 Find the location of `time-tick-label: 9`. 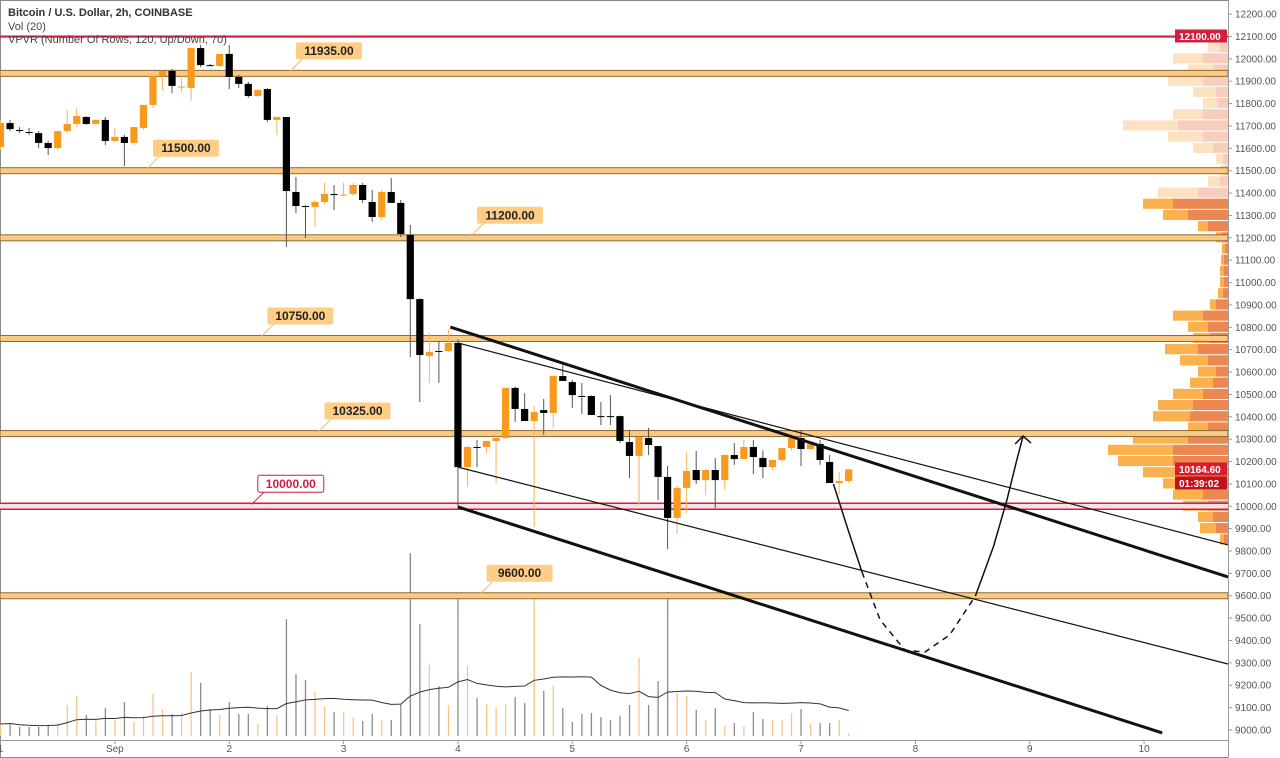

time-tick-label: 9 is located at coordinates (1030, 749).